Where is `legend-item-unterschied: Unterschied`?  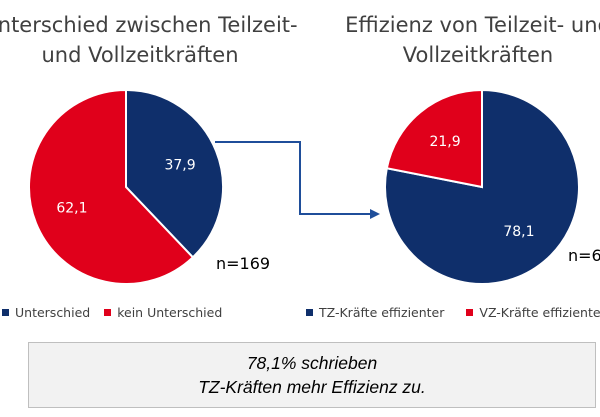
legend-item-unterschied: Unterschied is located at coordinates (46, 312).